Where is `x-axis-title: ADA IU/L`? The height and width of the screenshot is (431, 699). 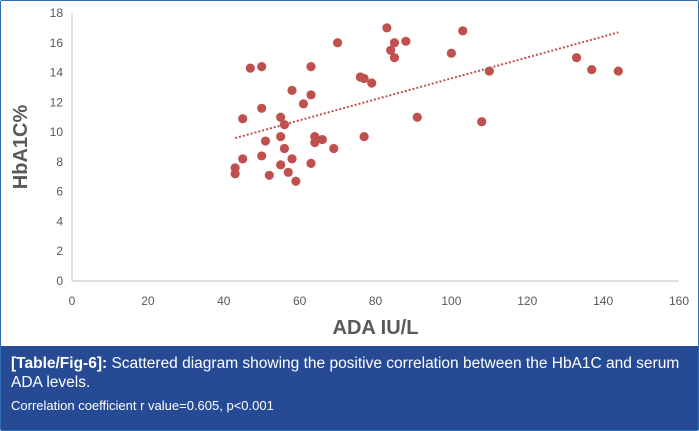
x-axis-title: ADA IU/L is located at coordinates (376, 328).